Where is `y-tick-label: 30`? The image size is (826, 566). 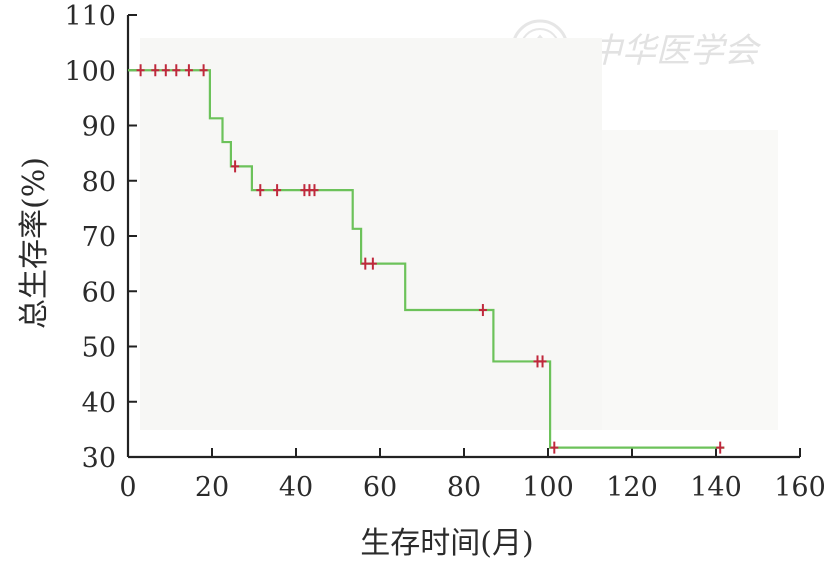 y-tick-label: 30 is located at coordinates (99, 458).